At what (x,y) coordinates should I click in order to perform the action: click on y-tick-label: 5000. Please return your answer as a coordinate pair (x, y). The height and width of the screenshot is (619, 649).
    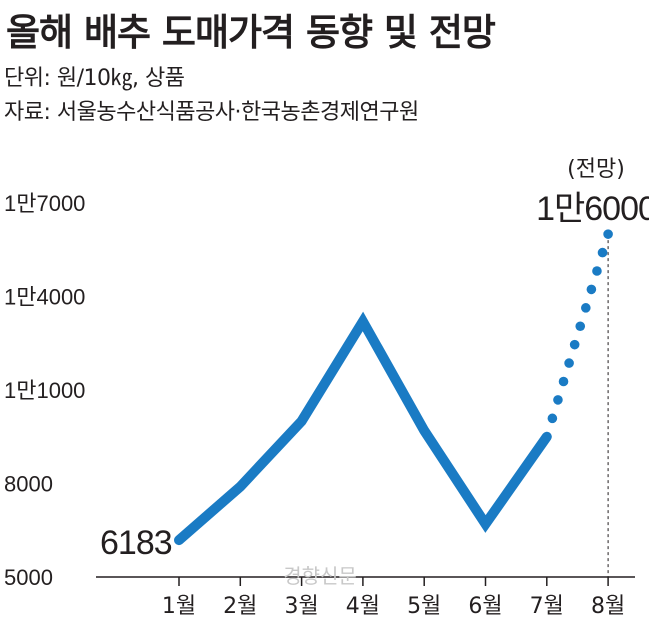
    Looking at the image, I should click on (28, 577).